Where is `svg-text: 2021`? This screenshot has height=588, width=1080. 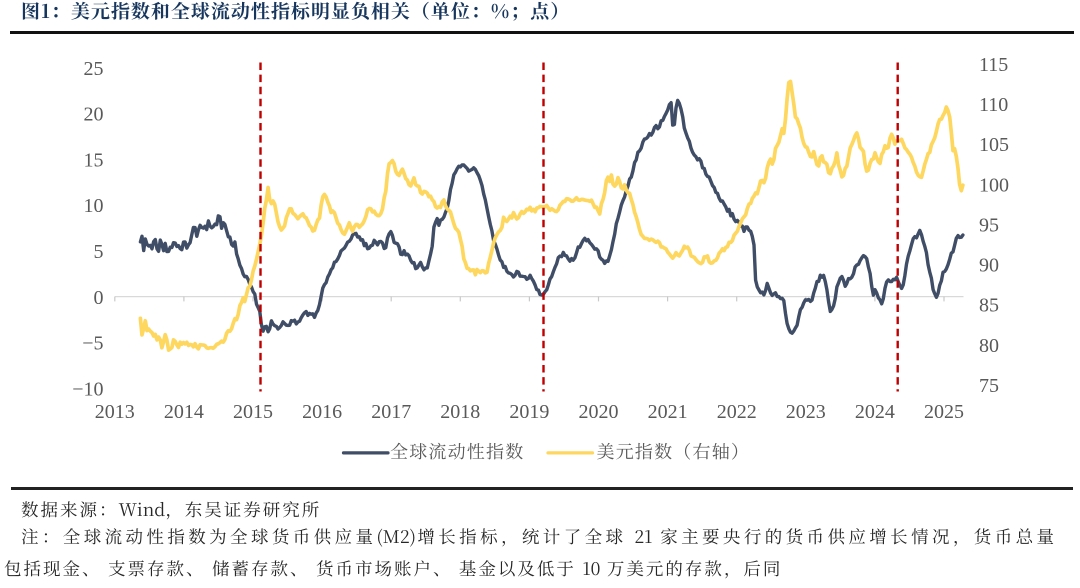 svg-text: 2021 is located at coordinates (668, 412).